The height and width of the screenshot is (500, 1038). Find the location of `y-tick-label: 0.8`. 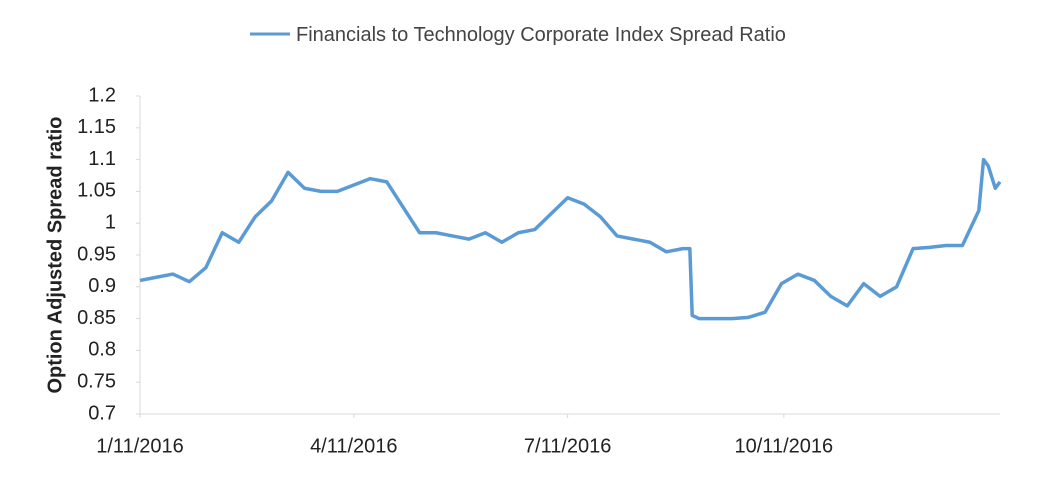

y-tick-label: 0.8 is located at coordinates (102, 350).